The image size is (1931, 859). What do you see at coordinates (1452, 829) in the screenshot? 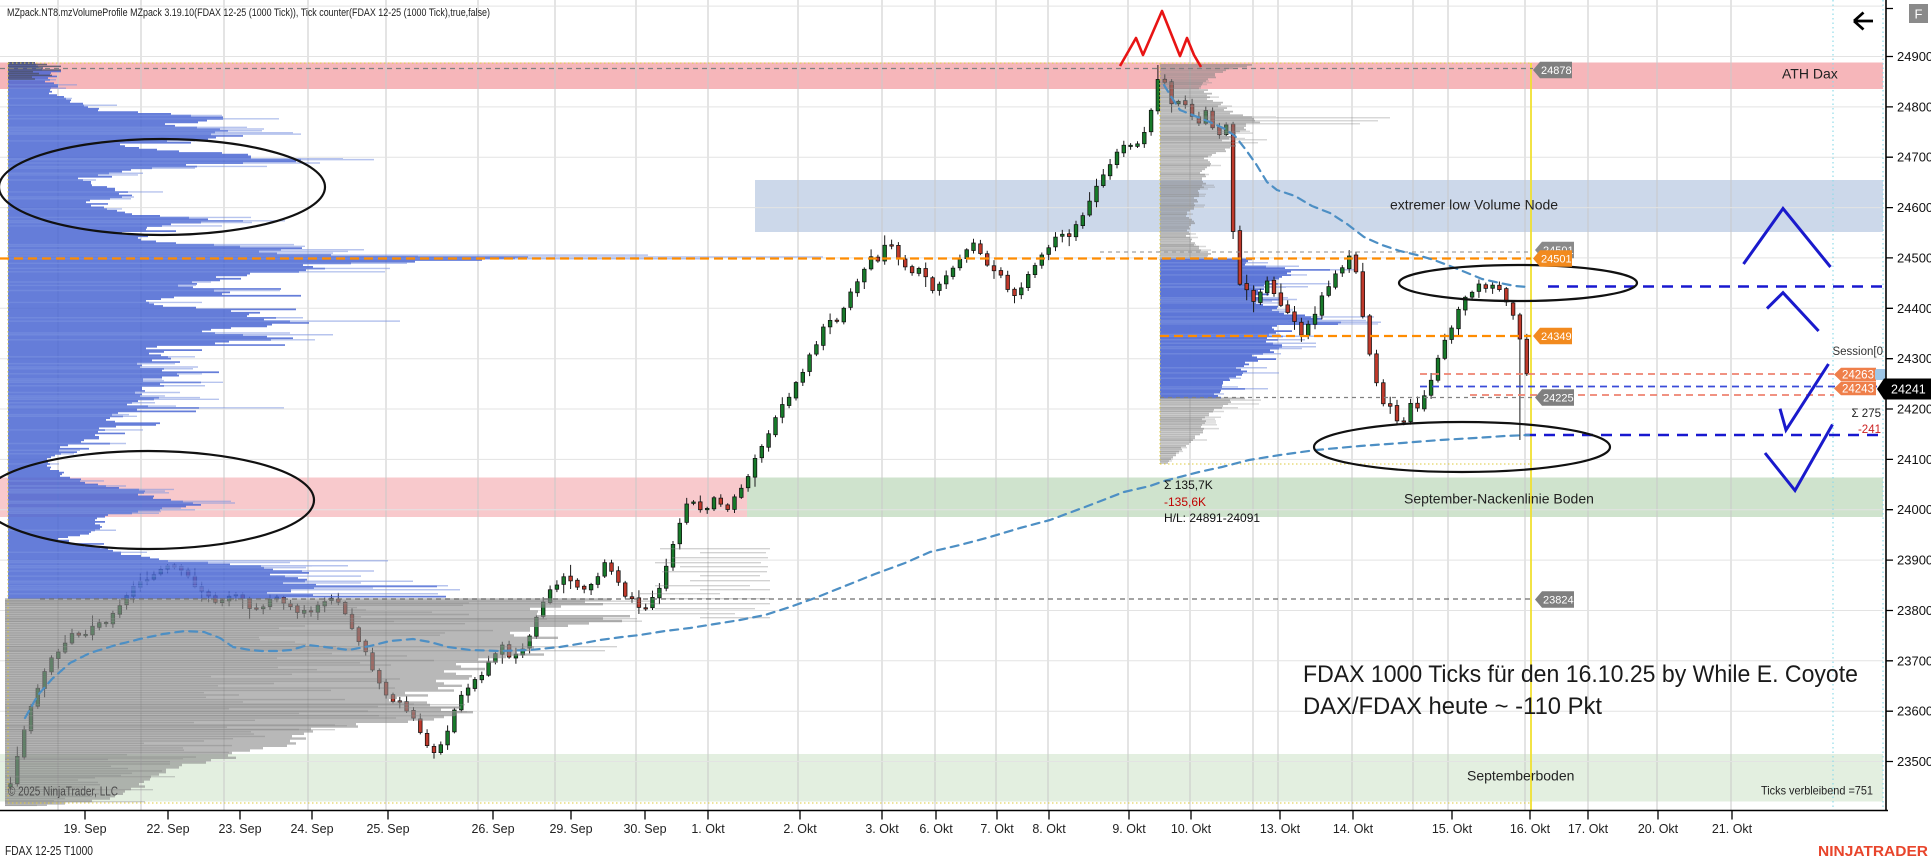
I see `svg-text: 15. Okt` at bounding box center [1452, 829].